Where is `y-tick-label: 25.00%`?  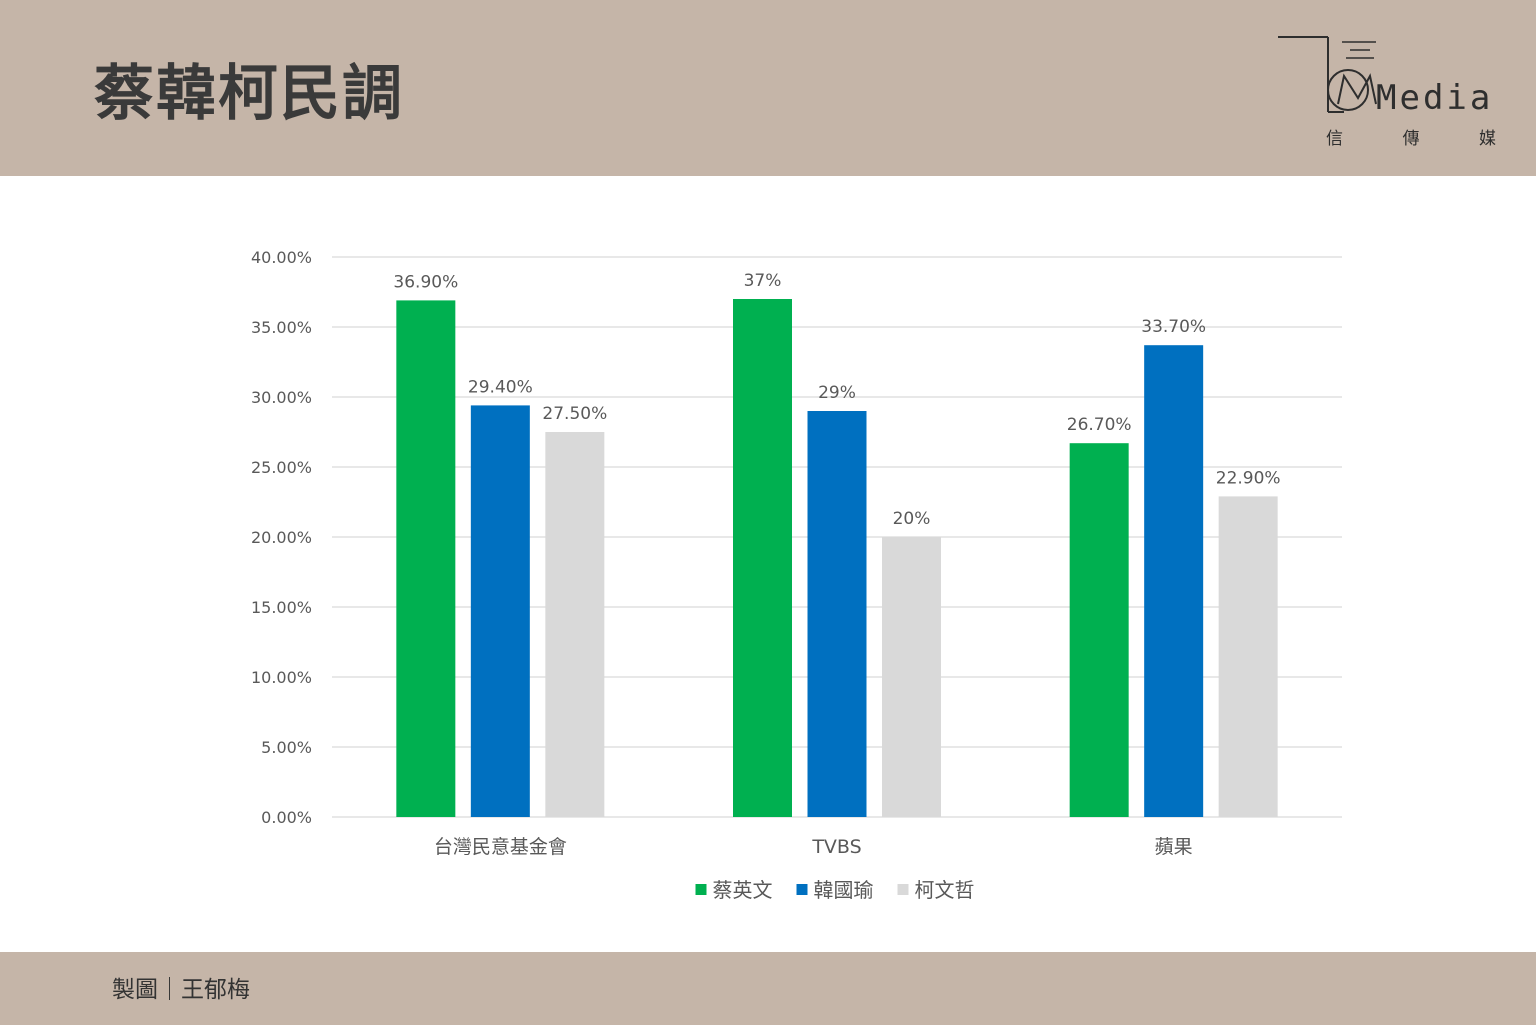
y-tick-label: 25.00% is located at coordinates (281, 467).